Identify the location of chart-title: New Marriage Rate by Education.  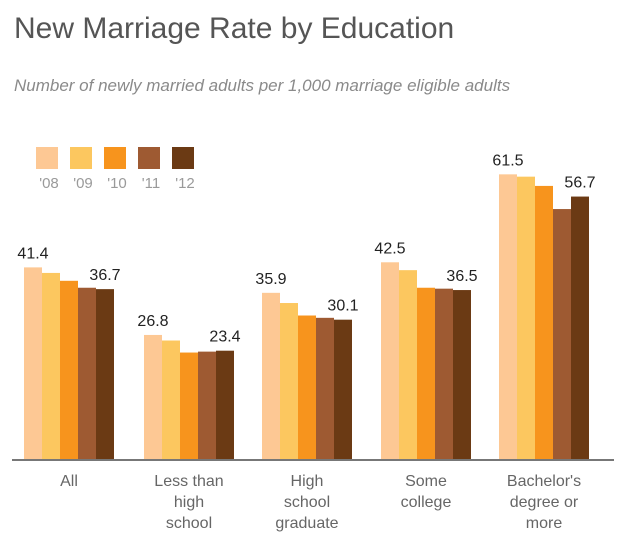
(234, 28).